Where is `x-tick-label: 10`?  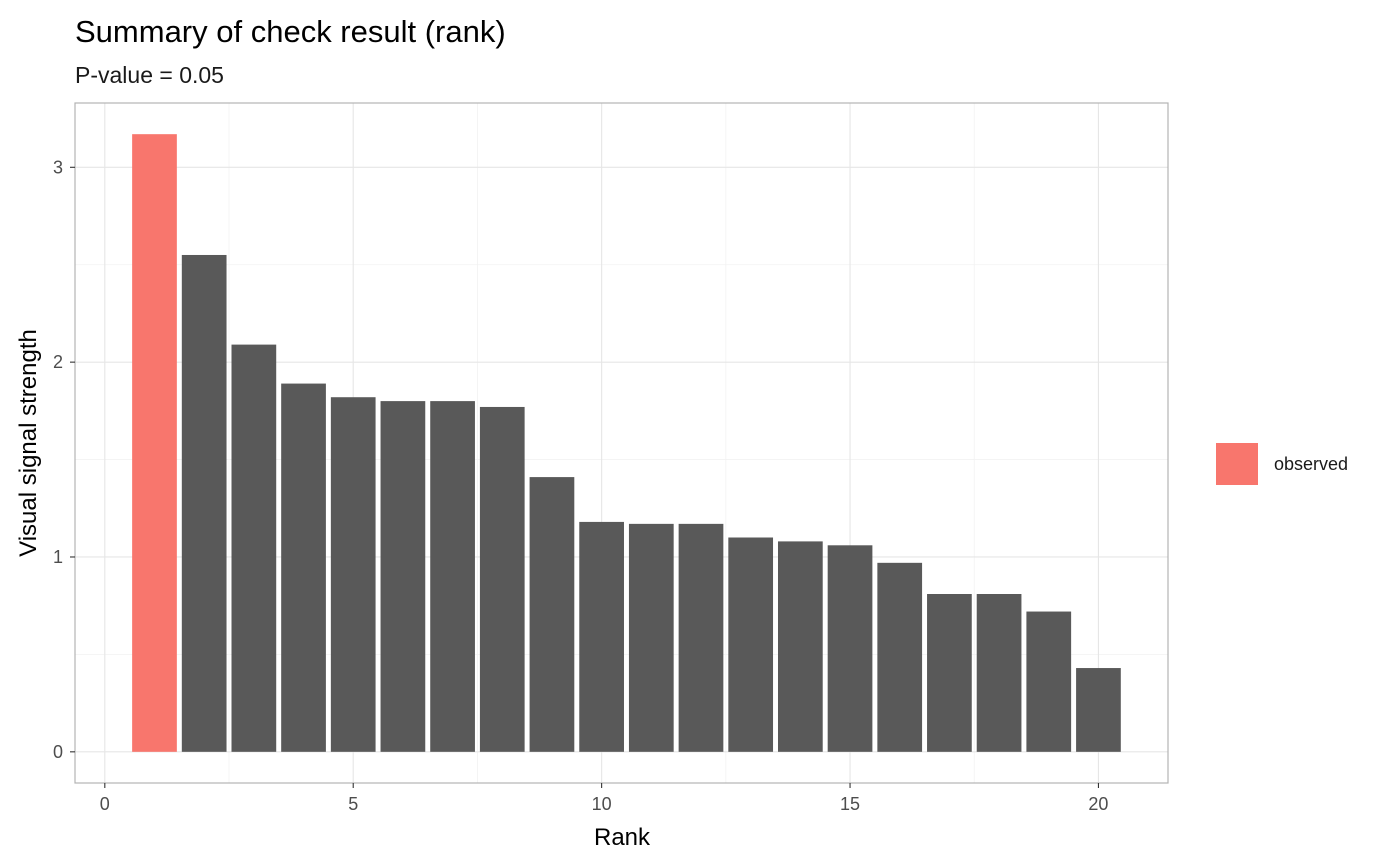 x-tick-label: 10 is located at coordinates (602, 804).